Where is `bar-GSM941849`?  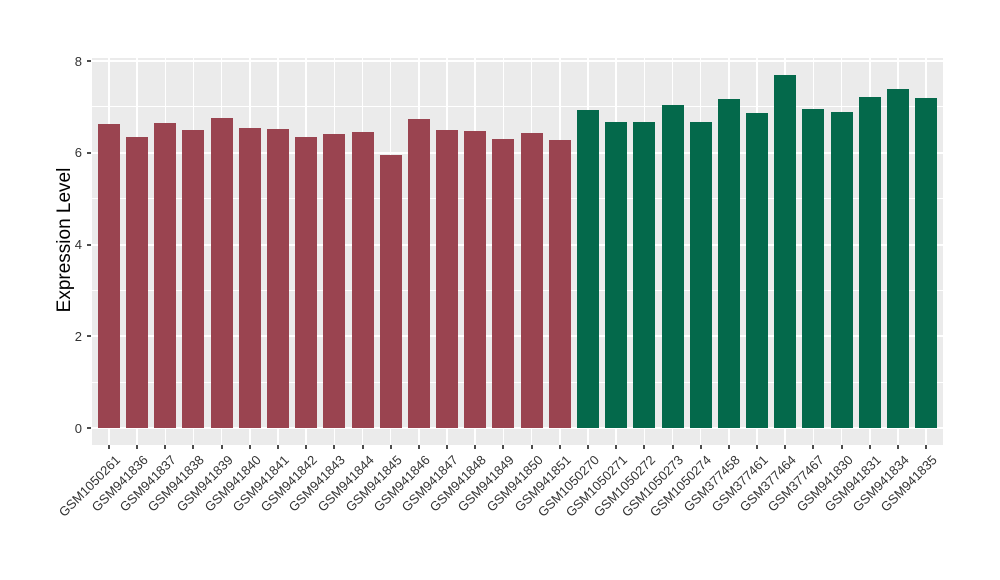
bar-GSM941849 is located at coordinates (503, 283).